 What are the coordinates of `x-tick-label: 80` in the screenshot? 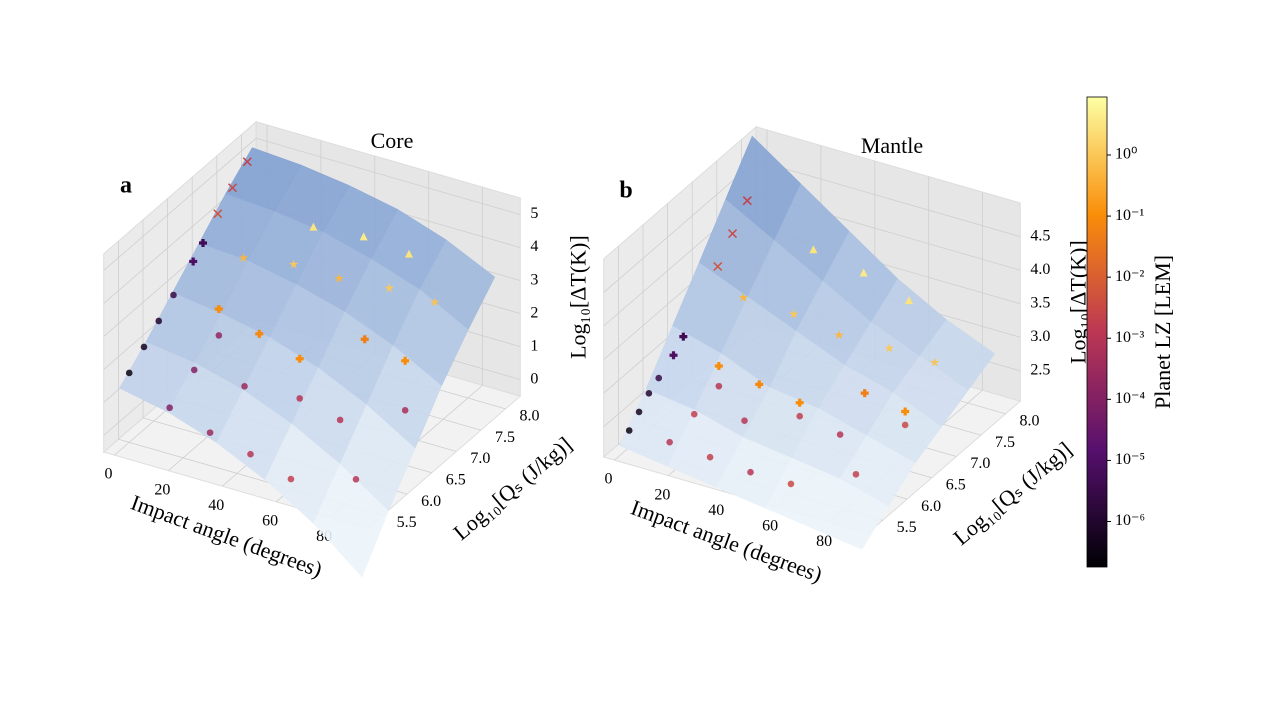 It's located at (824, 541).